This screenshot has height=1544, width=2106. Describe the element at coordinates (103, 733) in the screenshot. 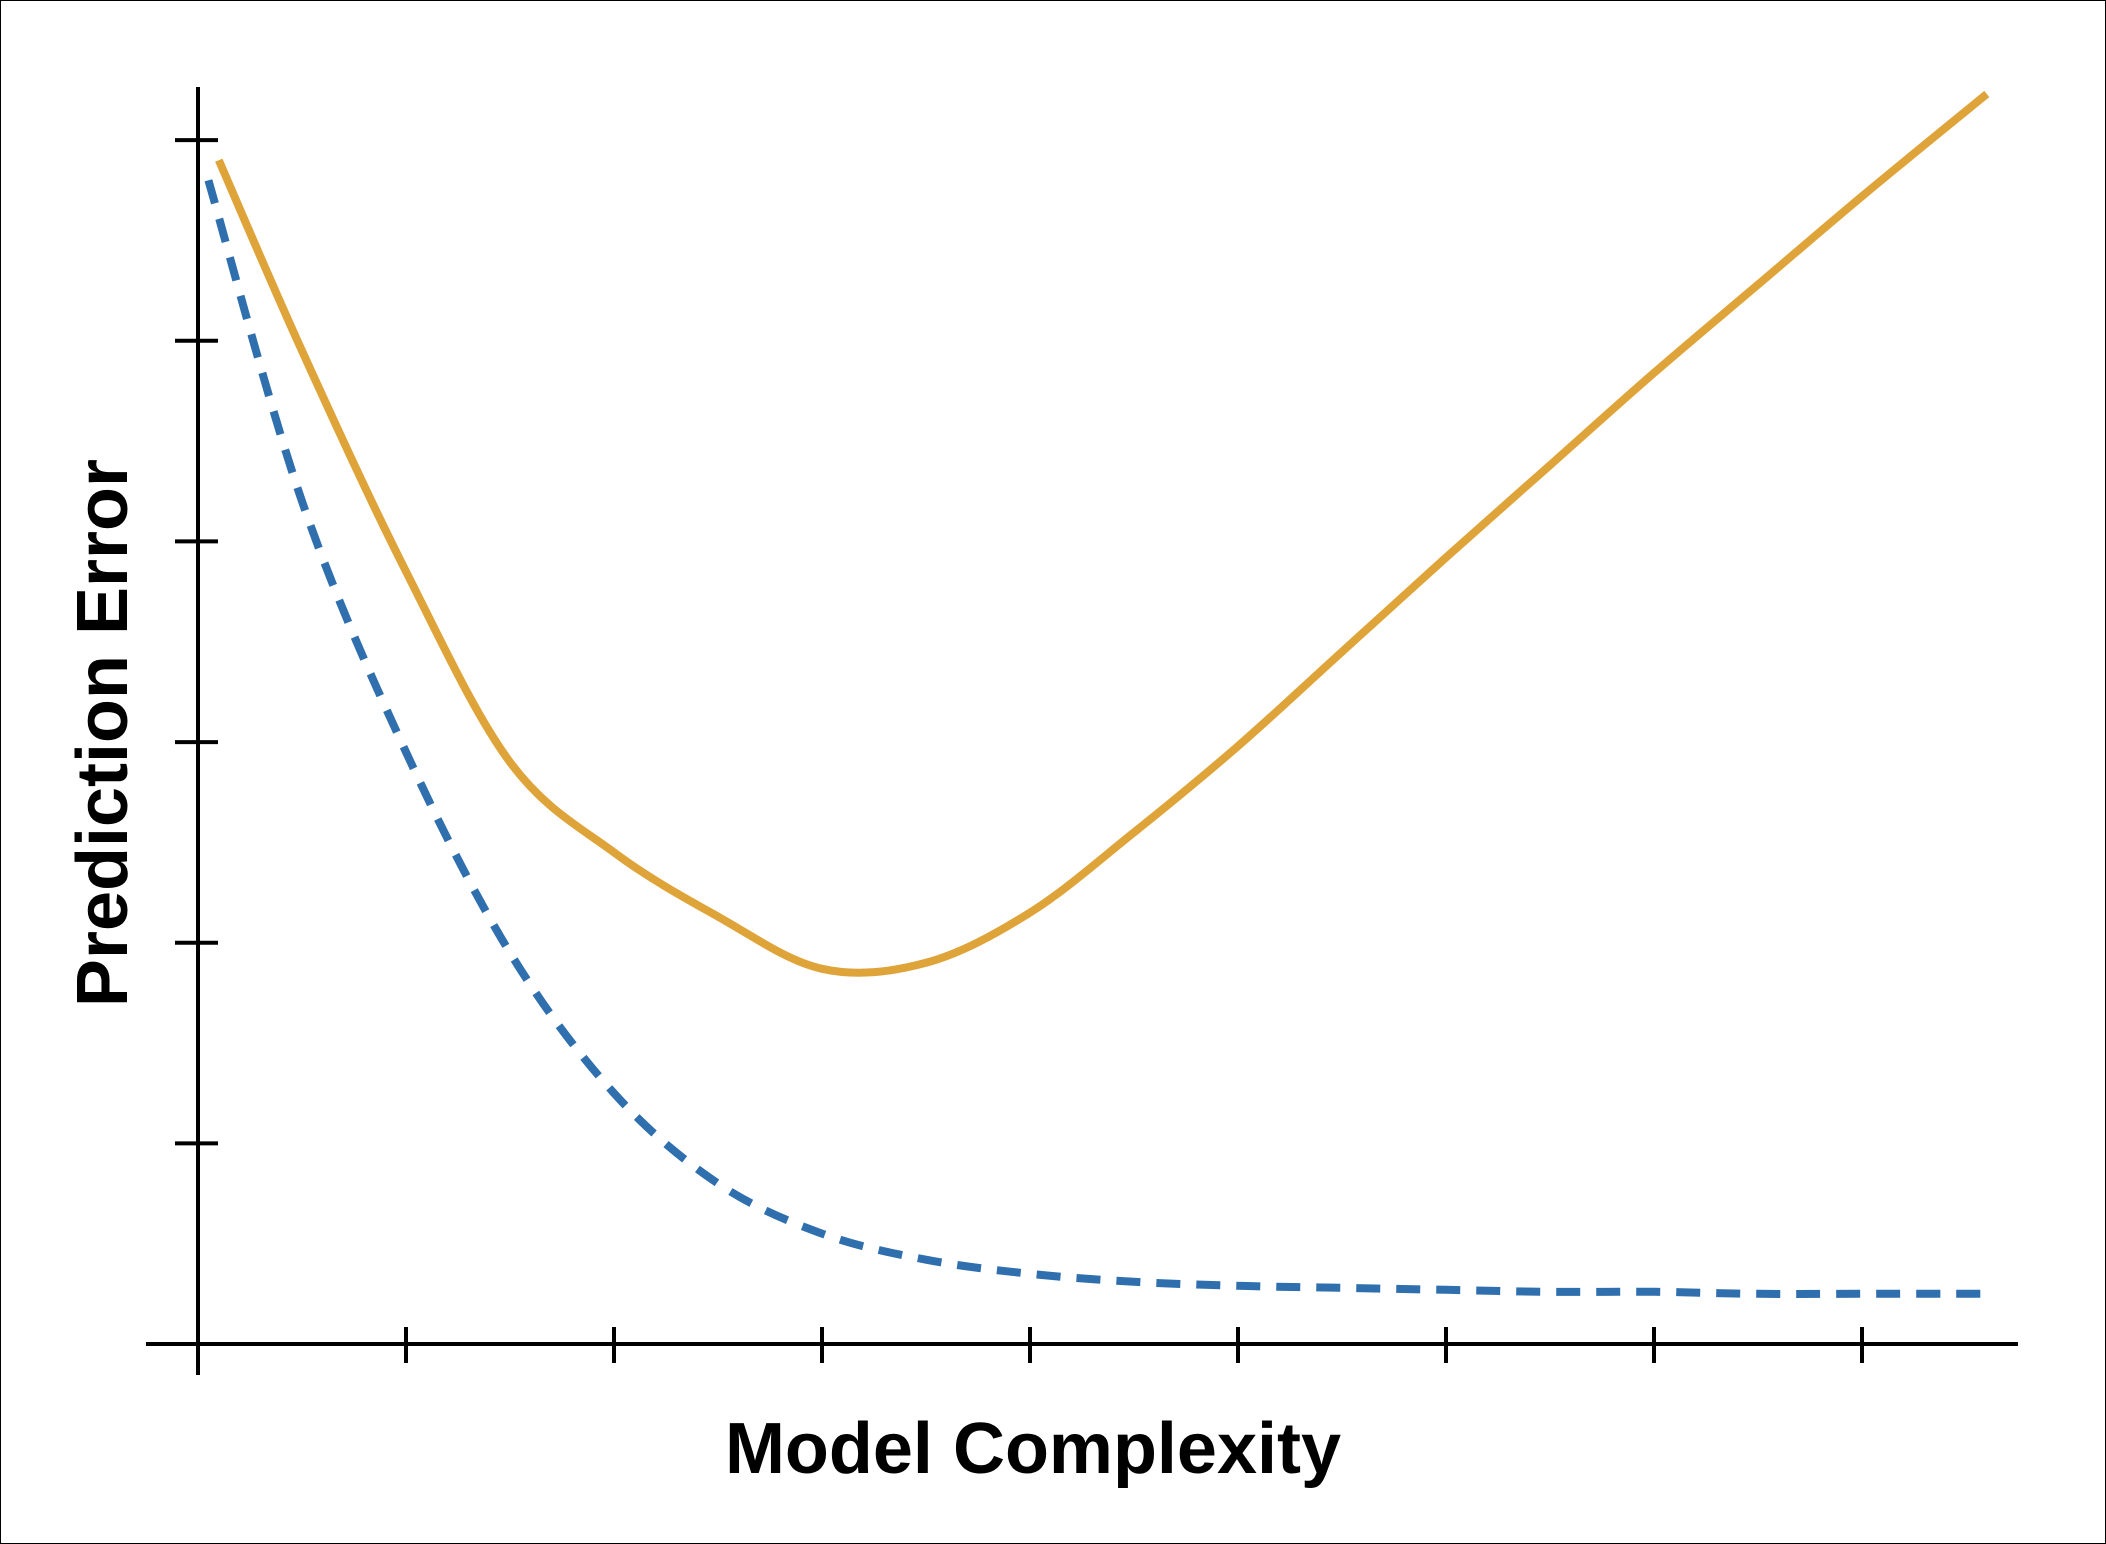

I see `y-axis-title: Prediction Error` at that location.